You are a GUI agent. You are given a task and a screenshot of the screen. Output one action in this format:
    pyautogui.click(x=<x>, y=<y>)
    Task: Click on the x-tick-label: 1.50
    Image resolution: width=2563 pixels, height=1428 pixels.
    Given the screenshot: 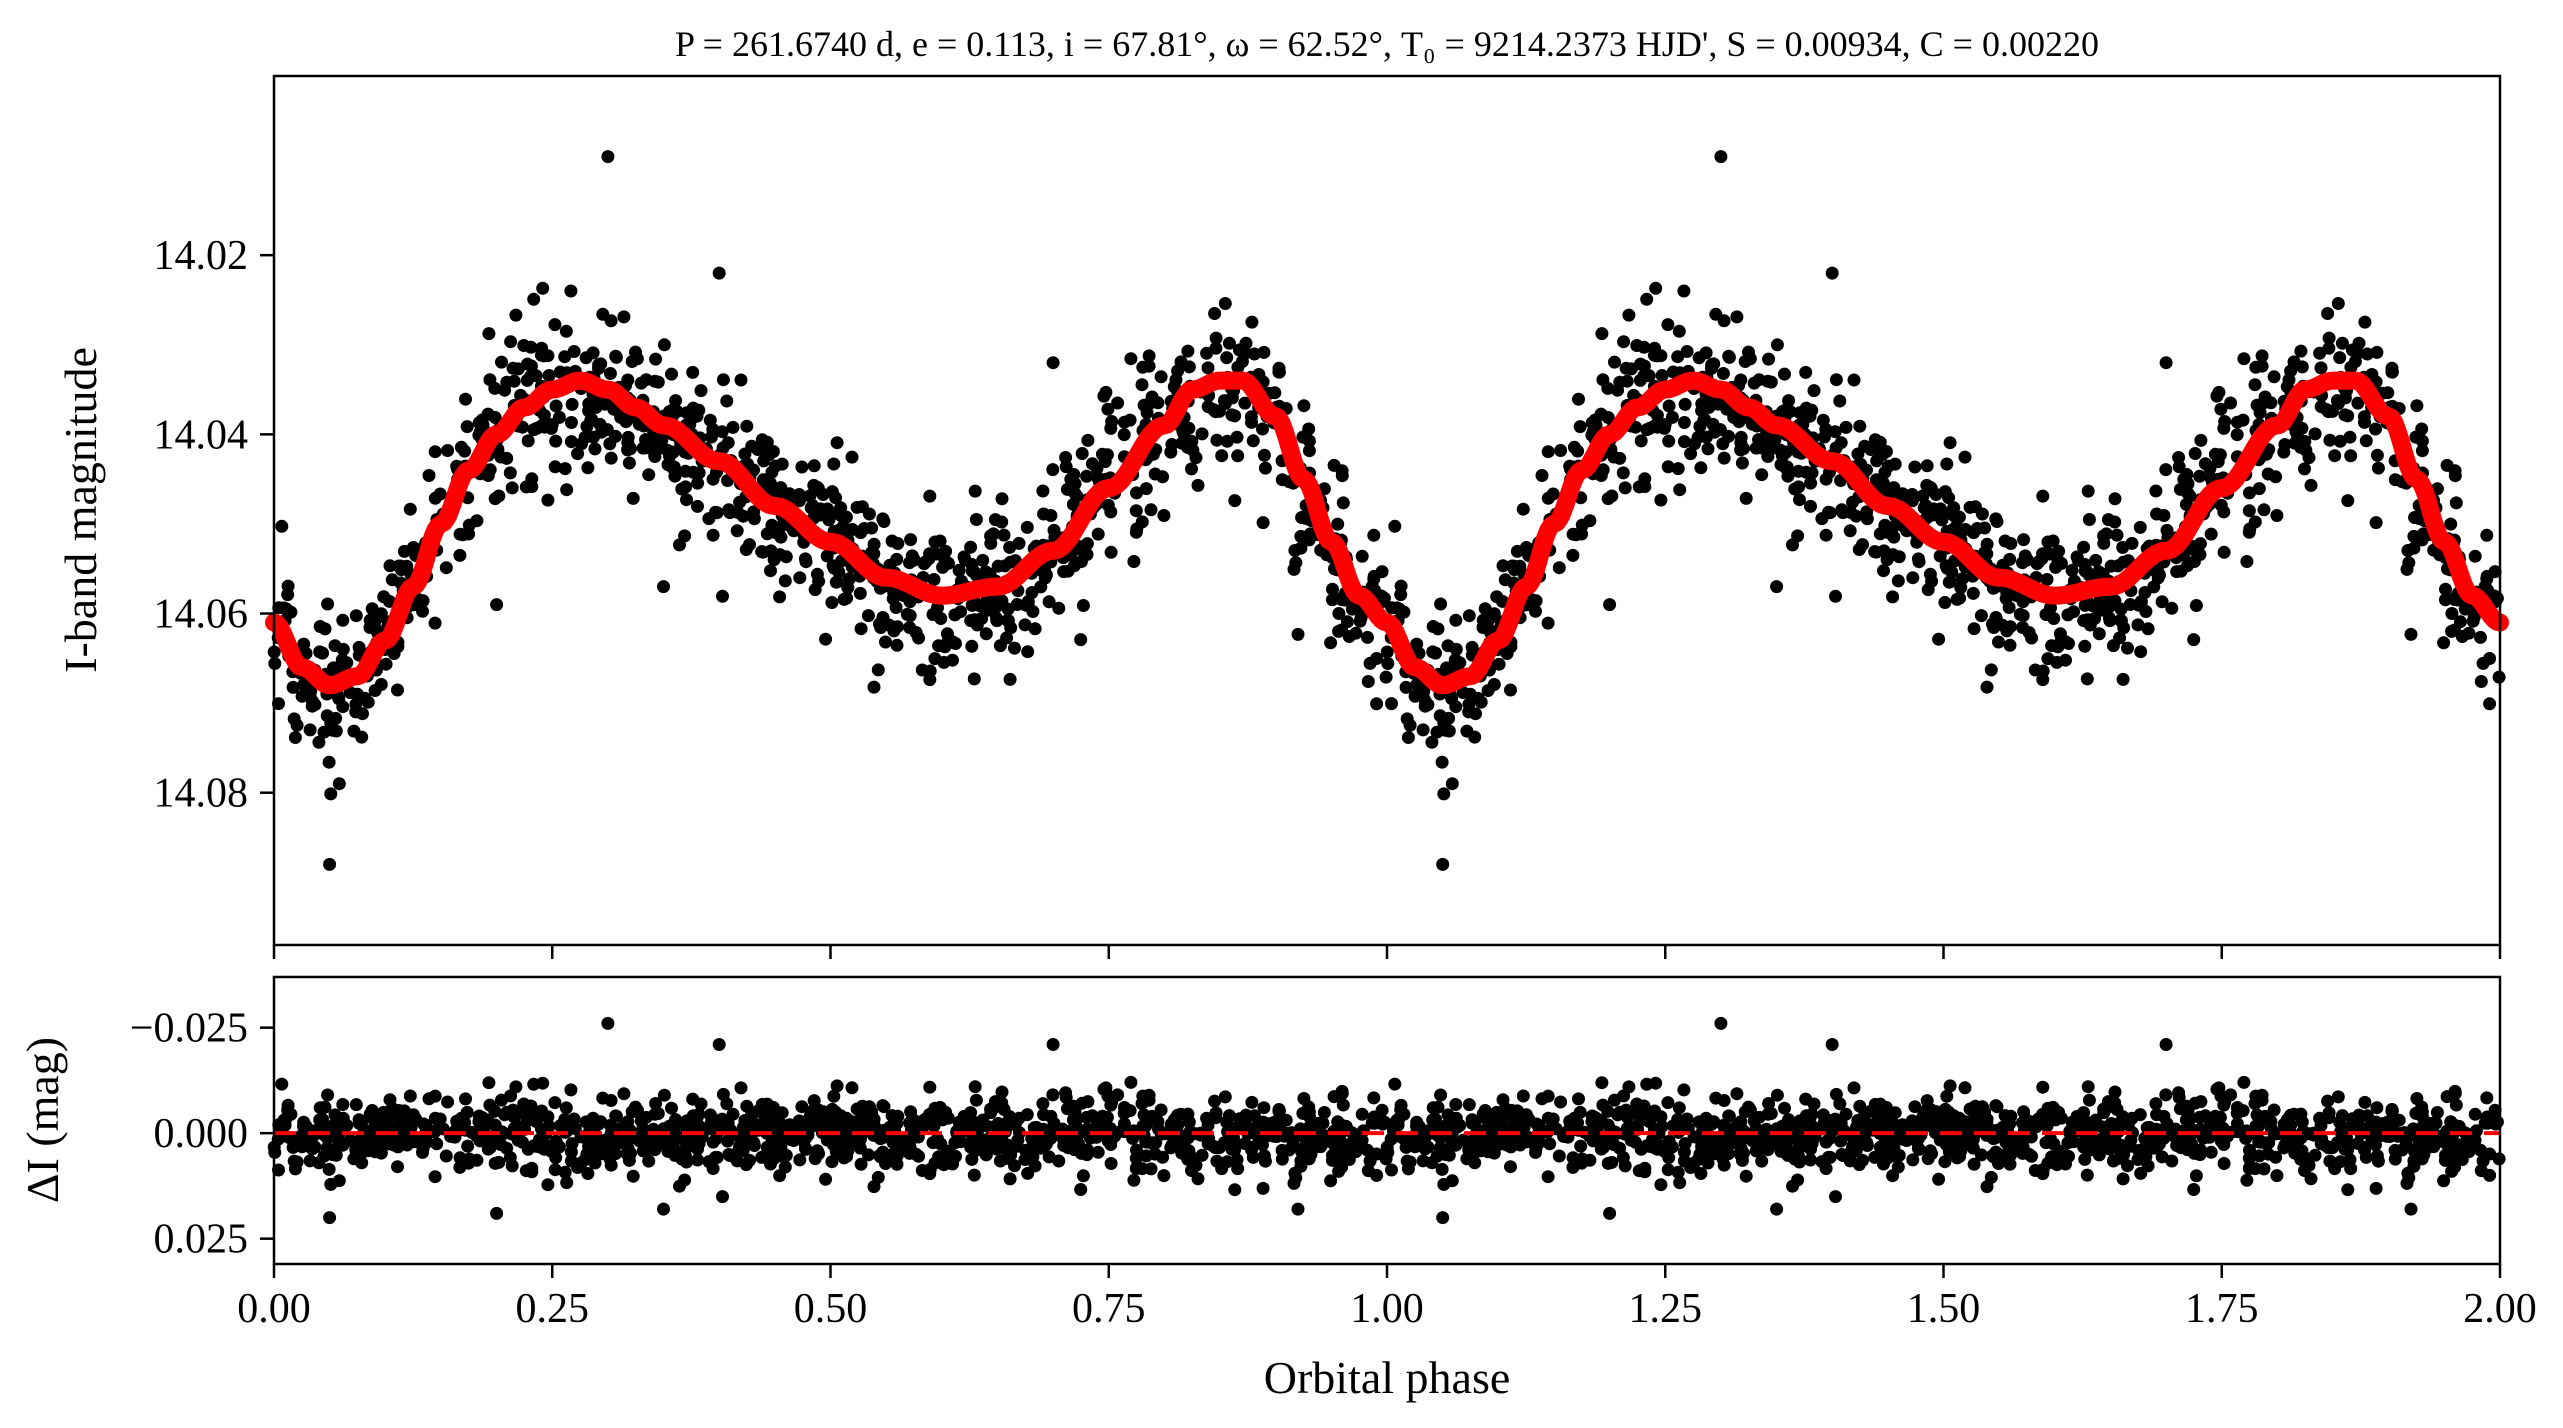 What is the action you would take?
    pyautogui.click(x=1944, y=1309)
    